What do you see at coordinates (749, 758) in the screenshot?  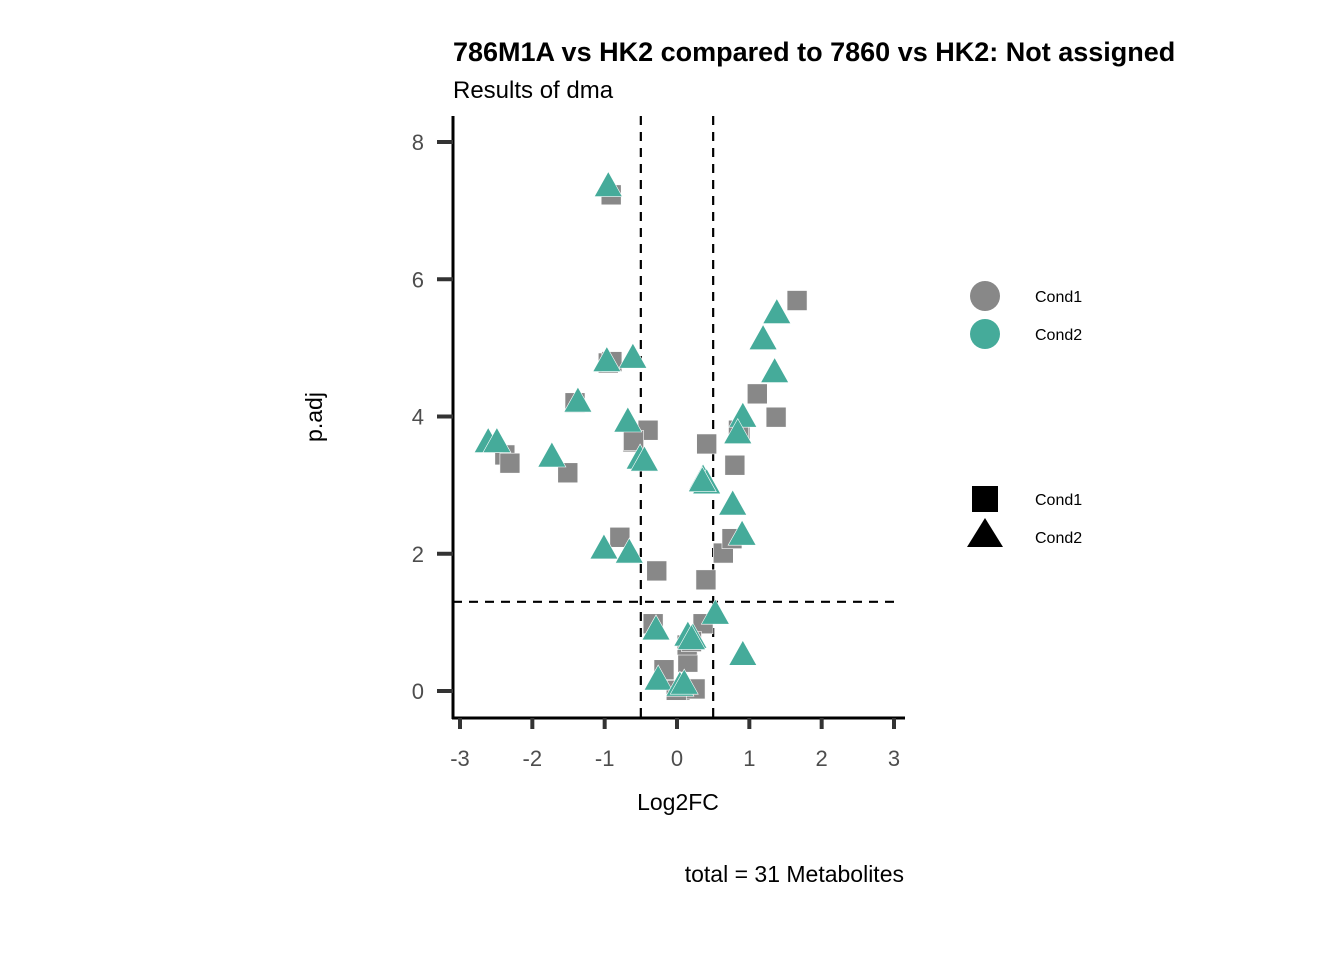 I see `x-tick-label: 1` at bounding box center [749, 758].